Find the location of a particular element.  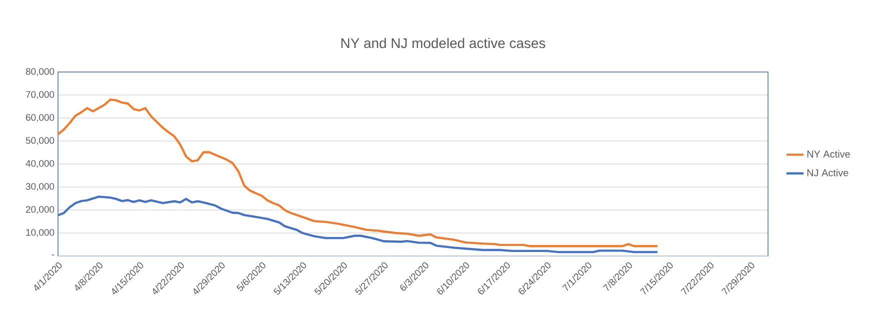

chart-title: NY and NJ modeled active cases is located at coordinates (443, 43).